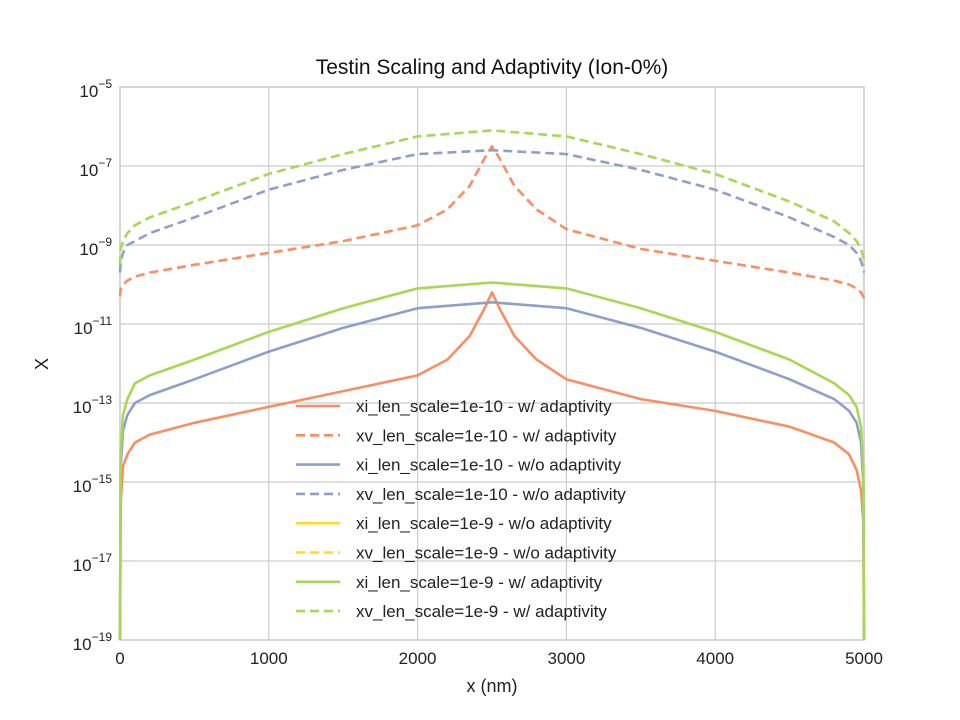 The height and width of the screenshot is (720, 960). What do you see at coordinates (93, 484) in the screenshot?
I see `y-tick-label: 10⁻¹⁵` at bounding box center [93, 484].